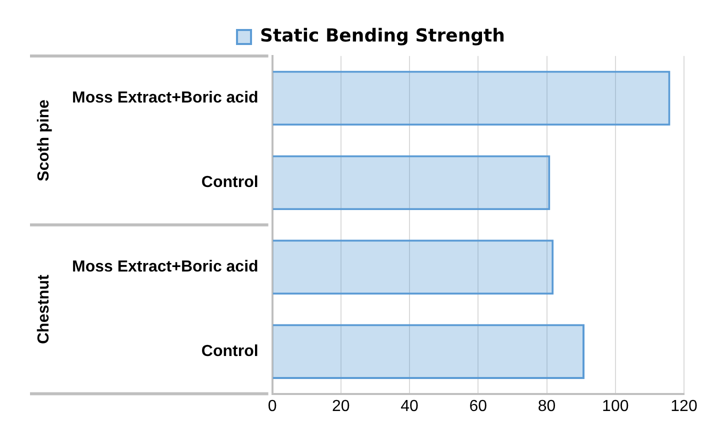 The image size is (722, 437). Describe the element at coordinates (43, 140) in the screenshot. I see `text: Scoth pine` at that location.